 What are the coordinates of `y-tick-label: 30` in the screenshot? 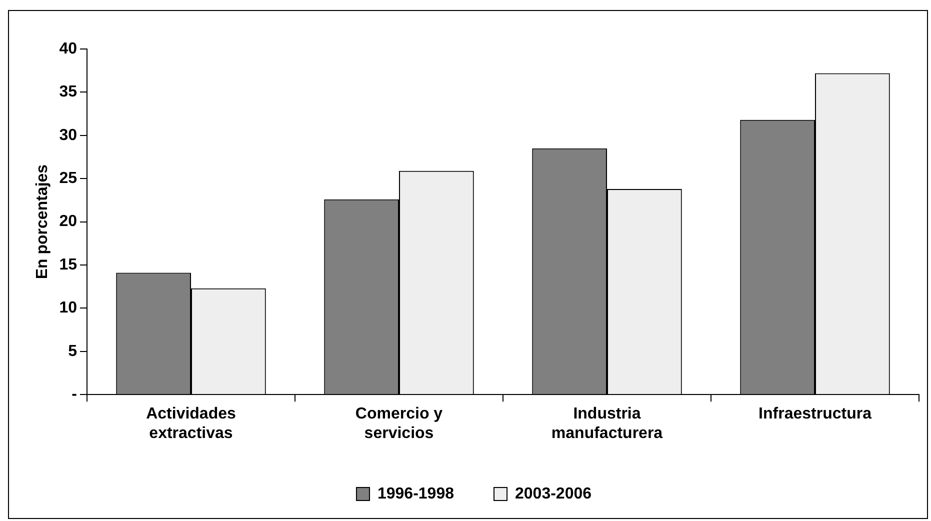 It's located at (68, 135).